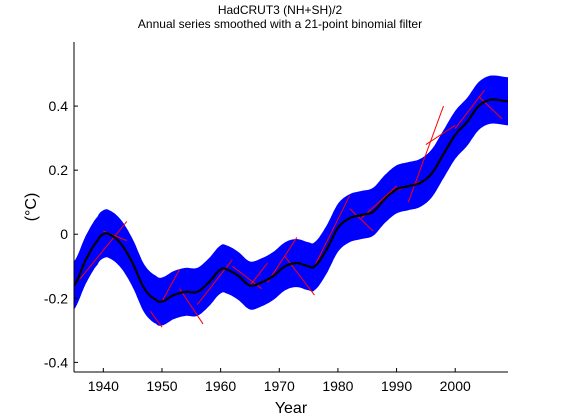  I want to click on x-tick-label: 1960, so click(220, 386).